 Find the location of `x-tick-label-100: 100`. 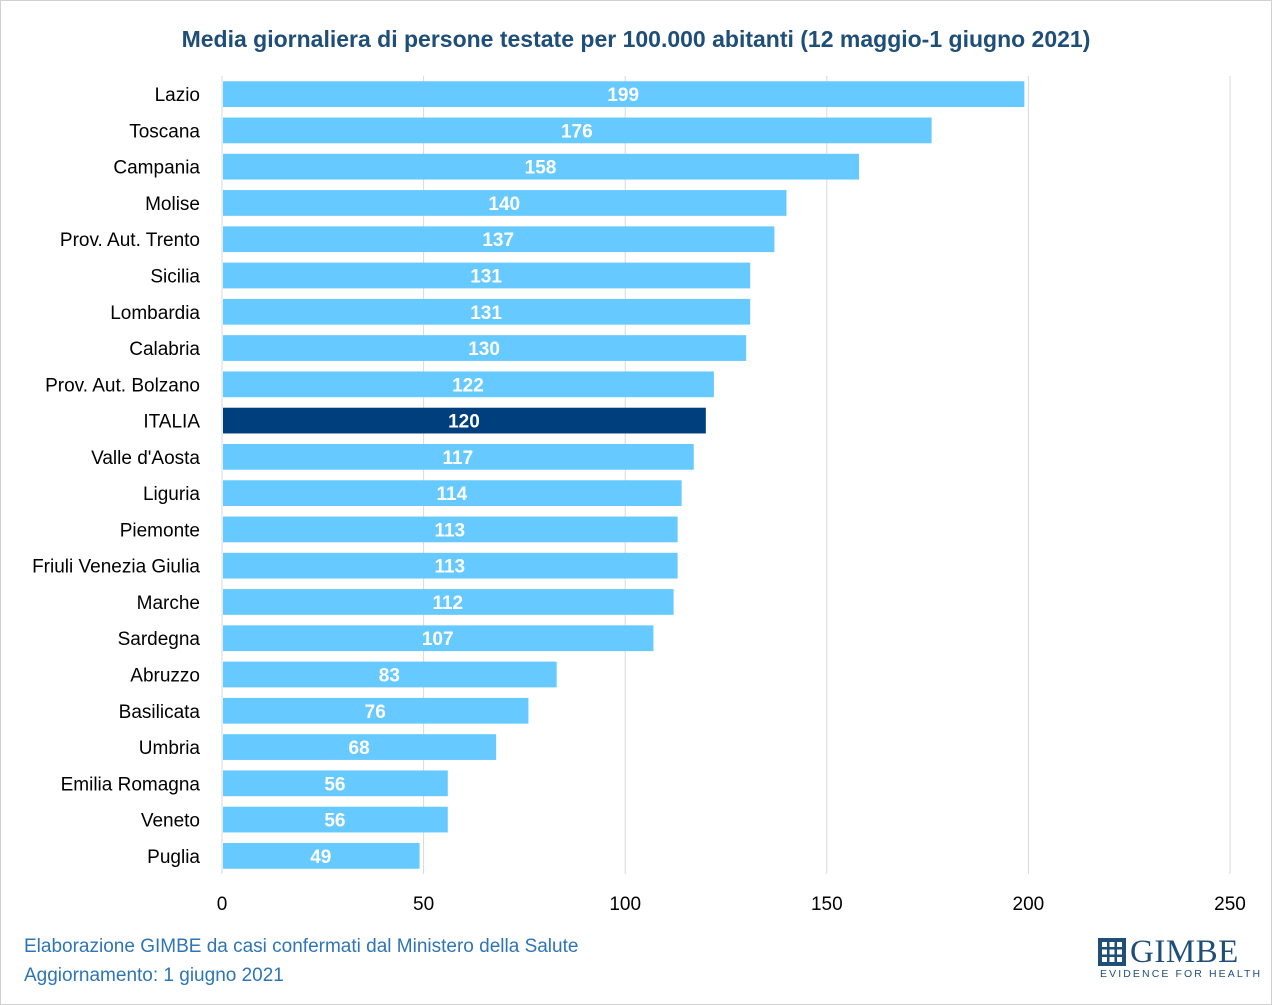

x-tick-label-100: 100 is located at coordinates (625, 904).